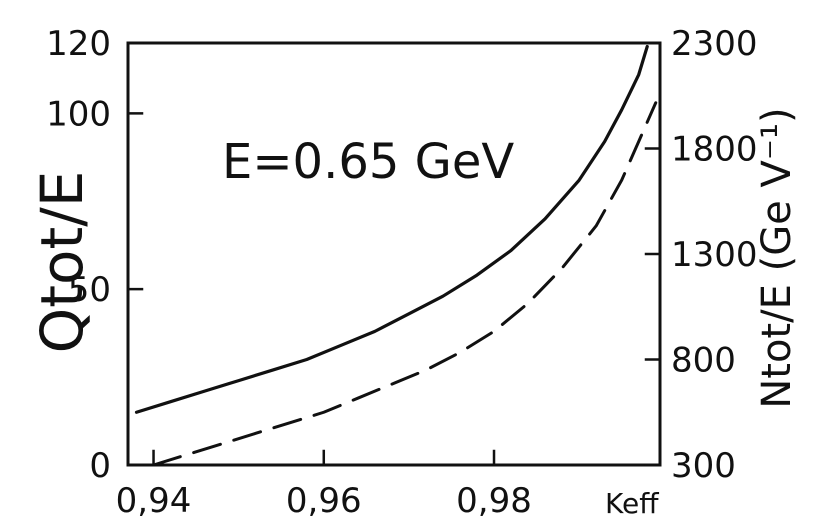  I want to click on y-right-axis-tick-label: 1800, so click(714, 150).